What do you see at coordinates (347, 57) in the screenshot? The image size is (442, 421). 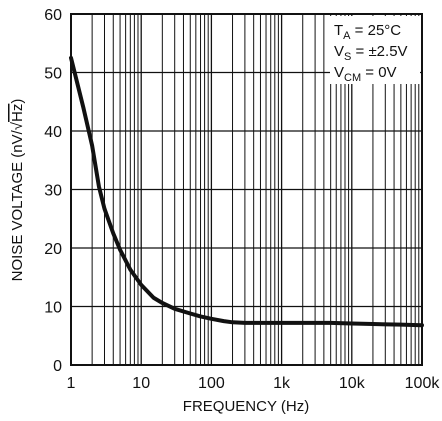 I see `condition-subscript: S` at bounding box center [347, 57].